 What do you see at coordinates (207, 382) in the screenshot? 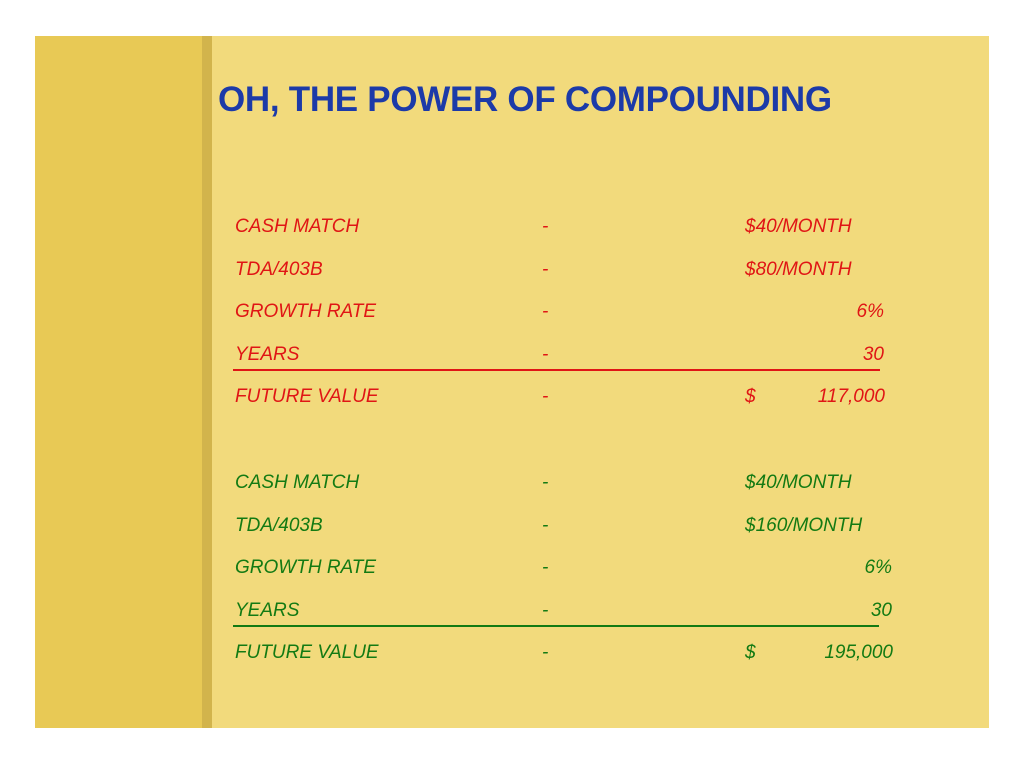
I see `sidebar-edge` at bounding box center [207, 382].